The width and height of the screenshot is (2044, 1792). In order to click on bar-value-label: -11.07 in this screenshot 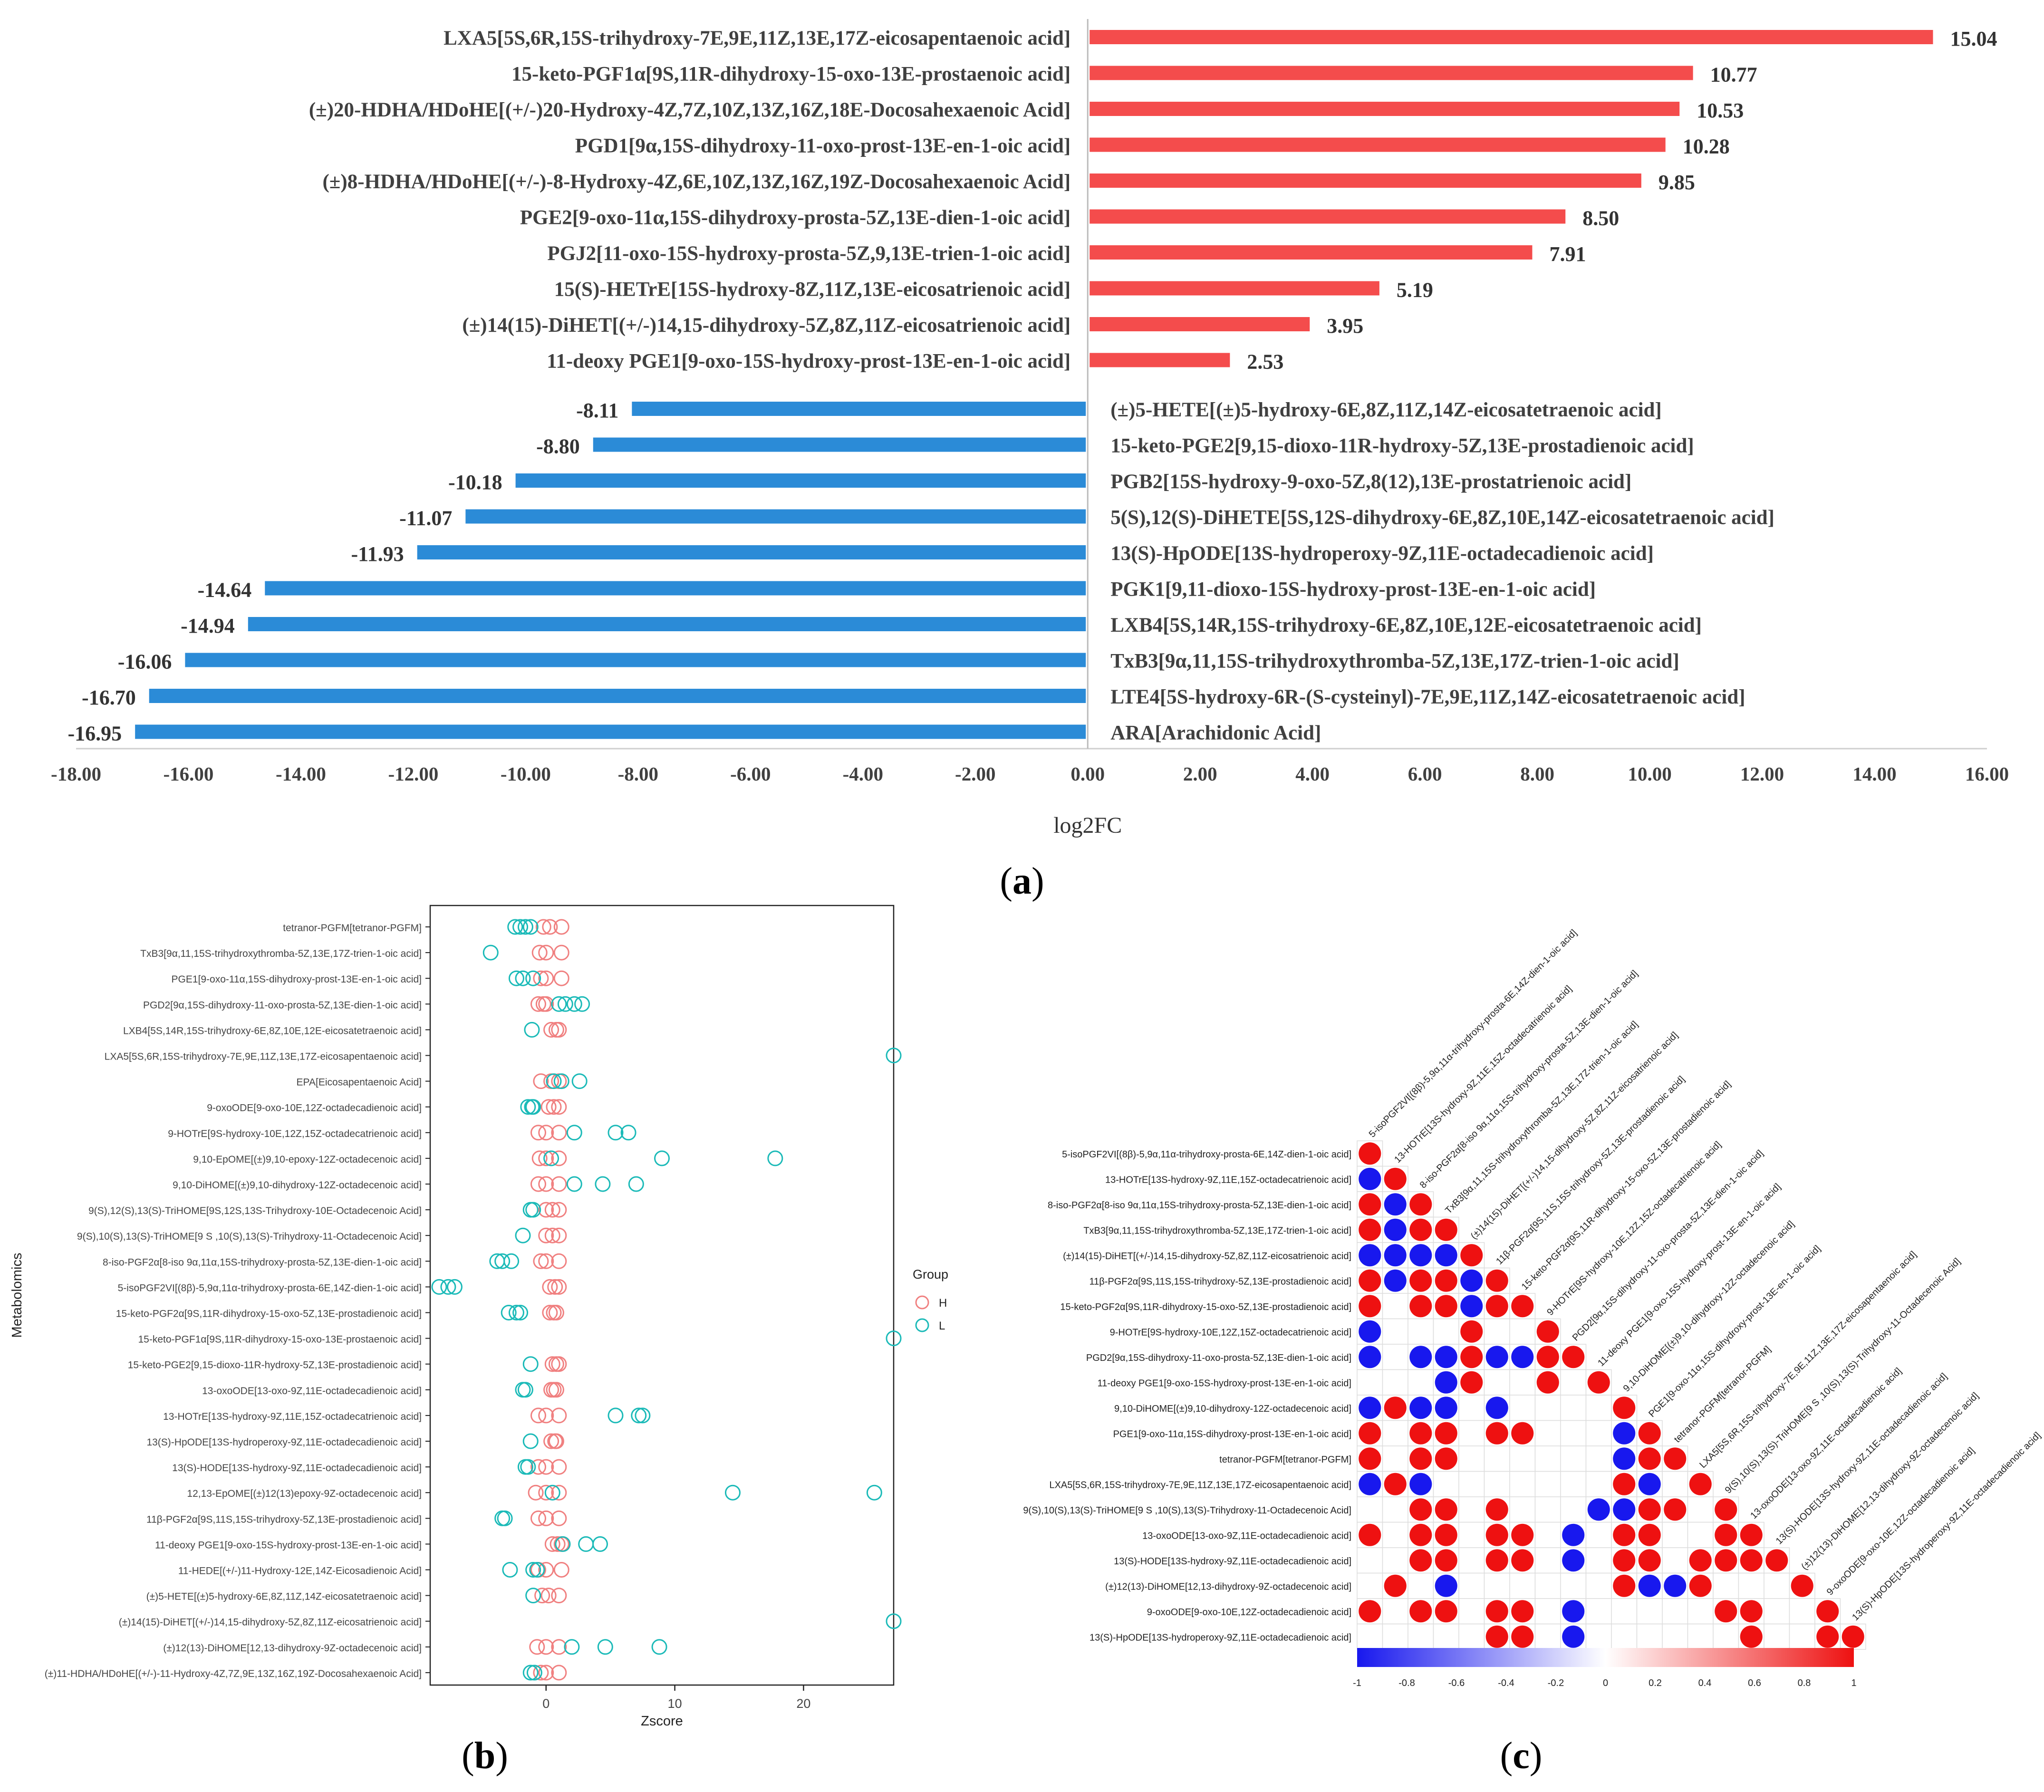, I will do `click(426, 518)`.